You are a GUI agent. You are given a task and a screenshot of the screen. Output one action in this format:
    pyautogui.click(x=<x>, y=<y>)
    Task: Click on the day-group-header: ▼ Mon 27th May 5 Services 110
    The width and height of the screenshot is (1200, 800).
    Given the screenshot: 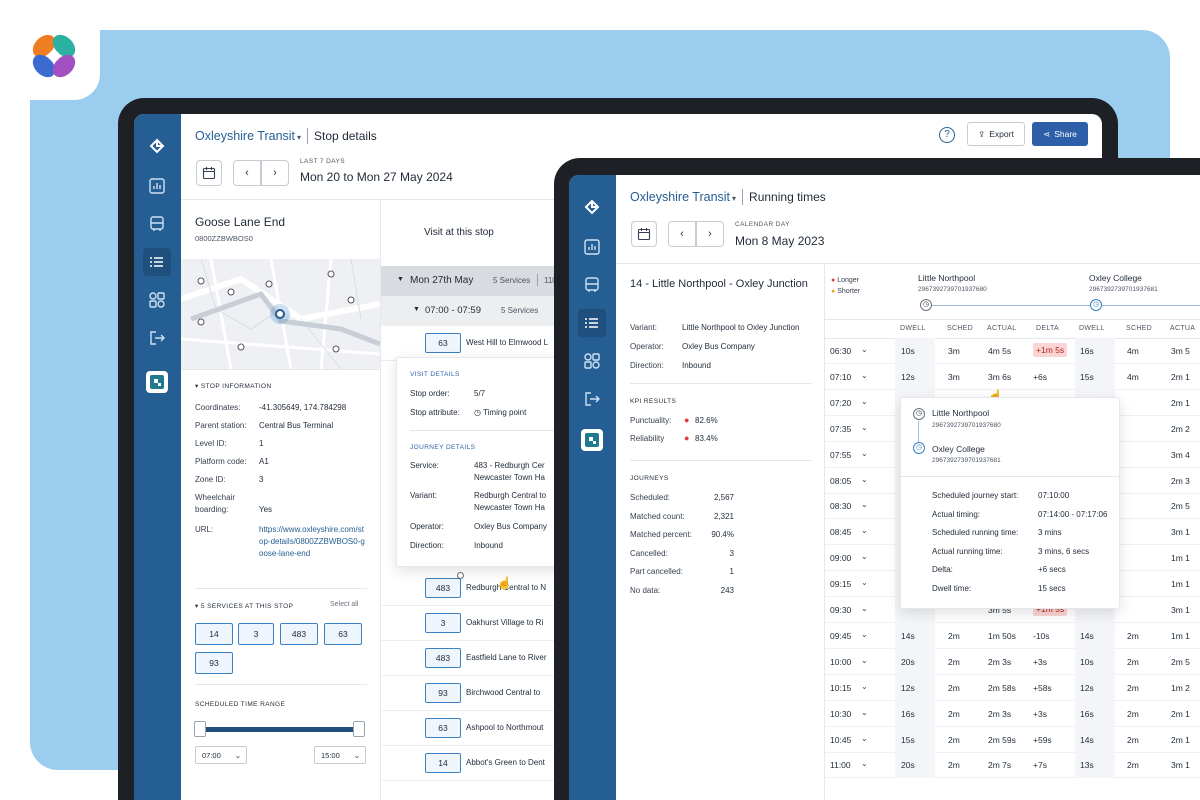 What is the action you would take?
    pyautogui.click(x=481, y=281)
    